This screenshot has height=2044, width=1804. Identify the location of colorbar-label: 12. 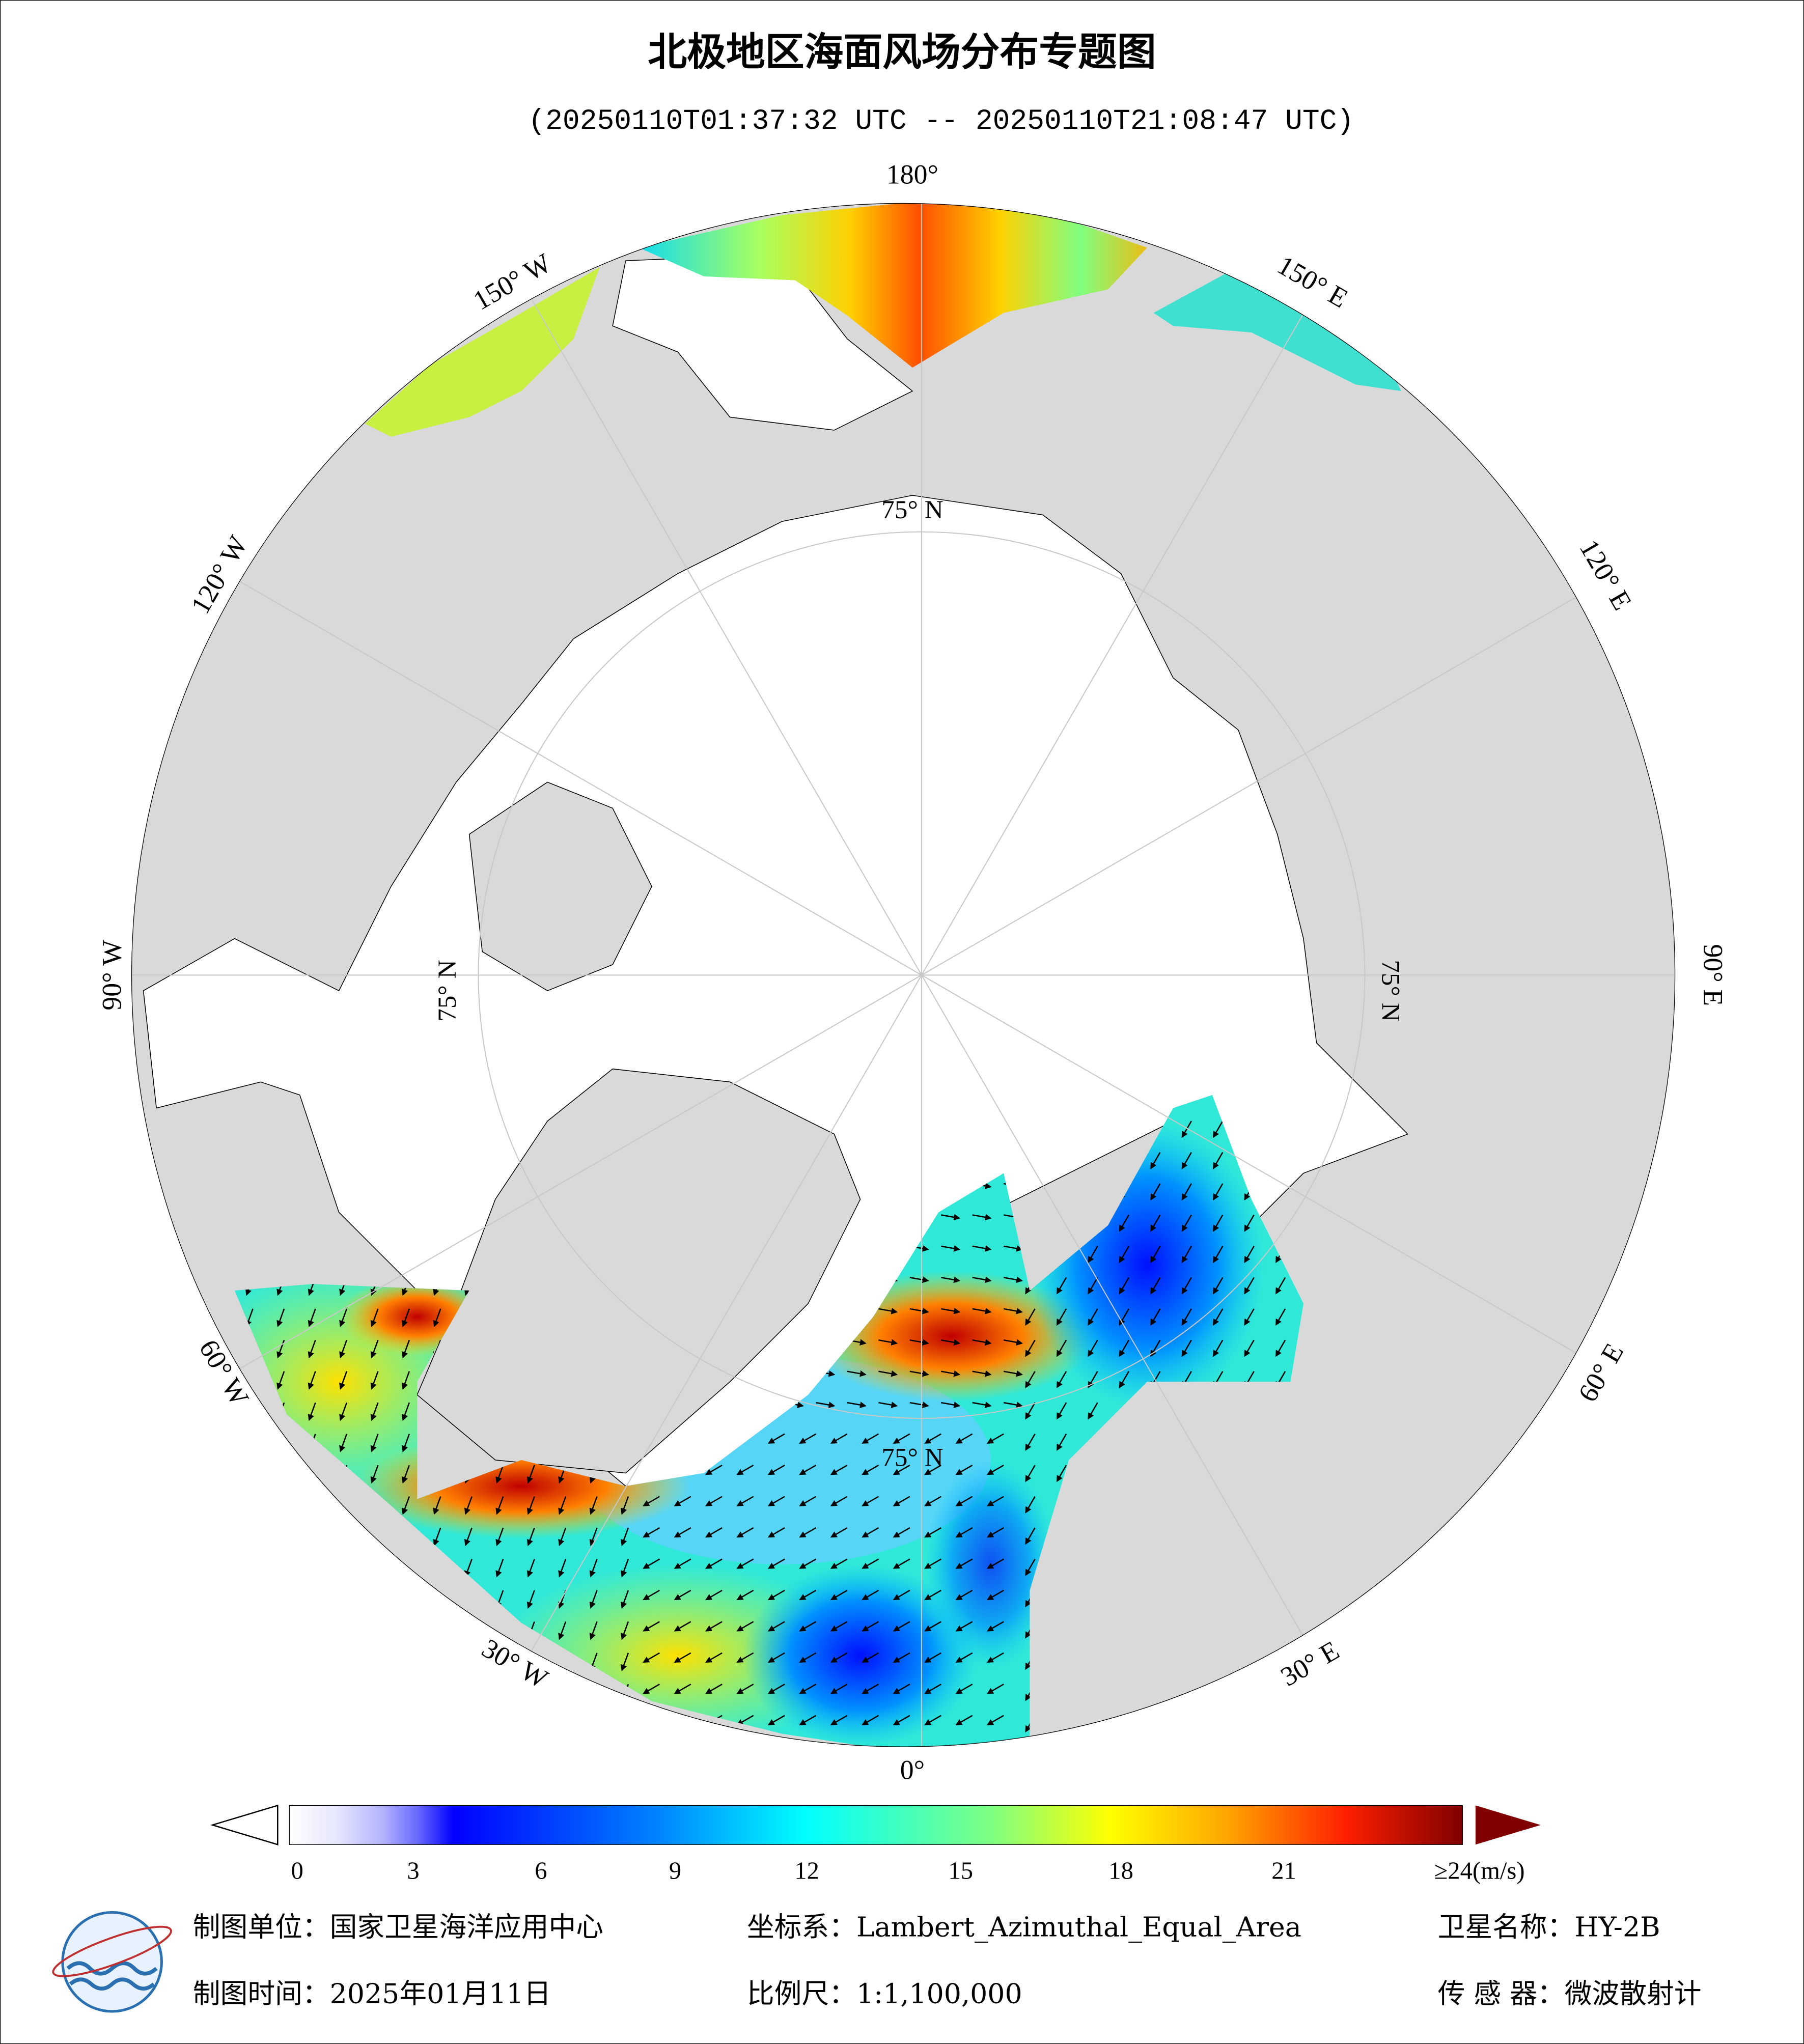
(806, 1871).